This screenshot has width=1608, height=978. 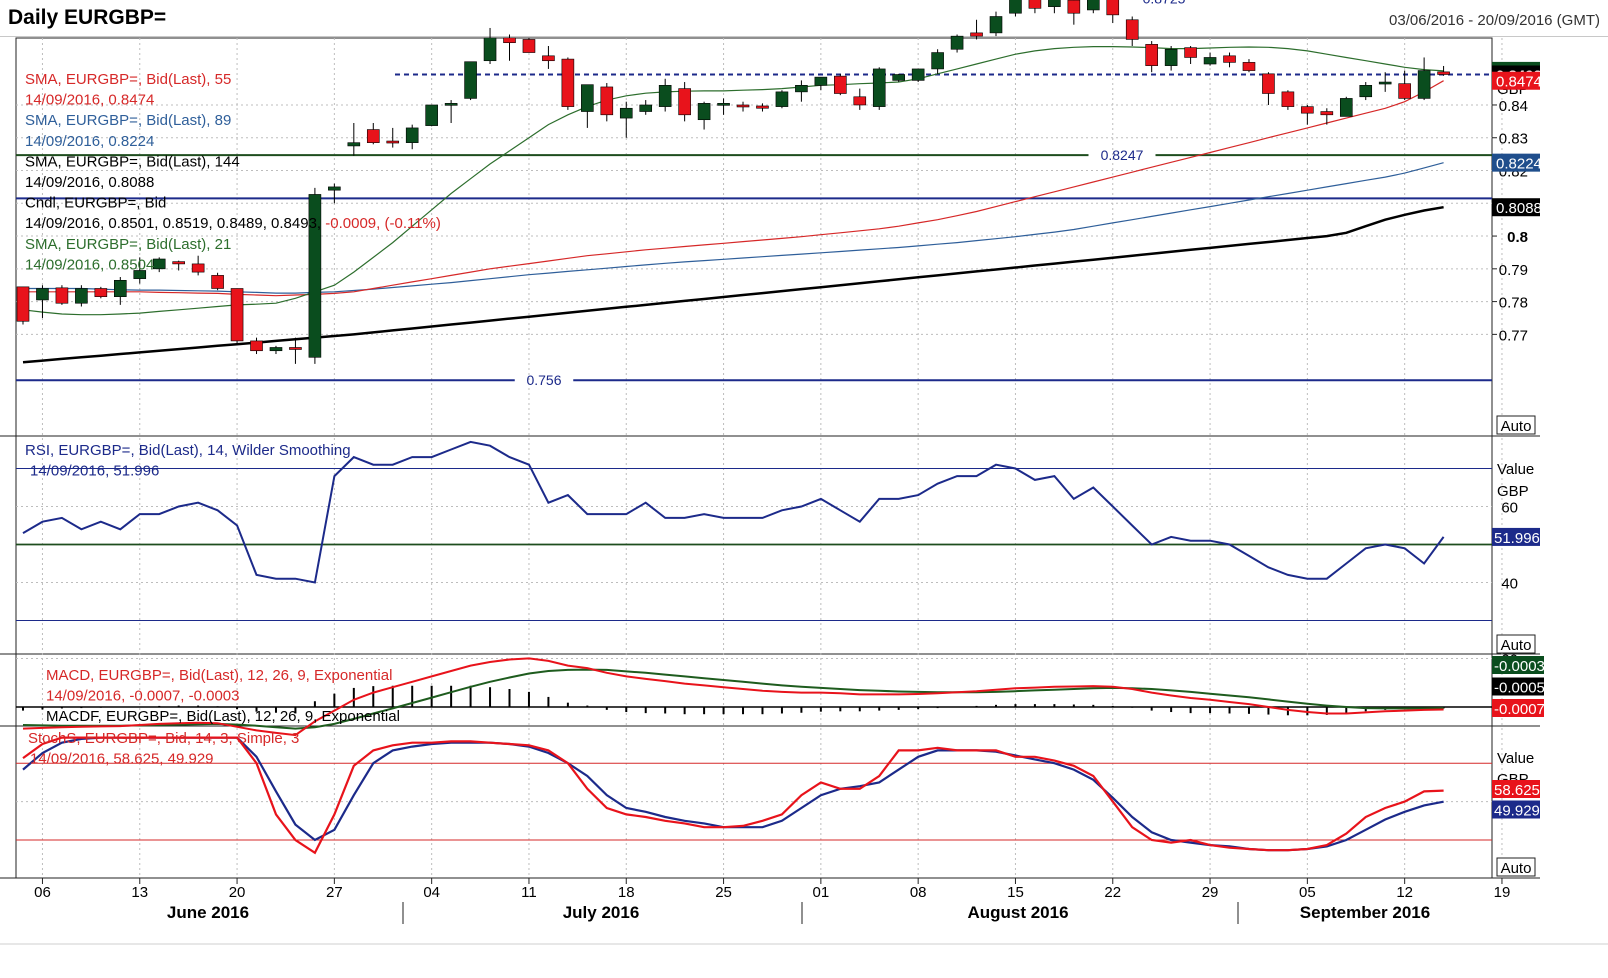 I want to click on x-tick-label: 19, so click(x=1502, y=892).